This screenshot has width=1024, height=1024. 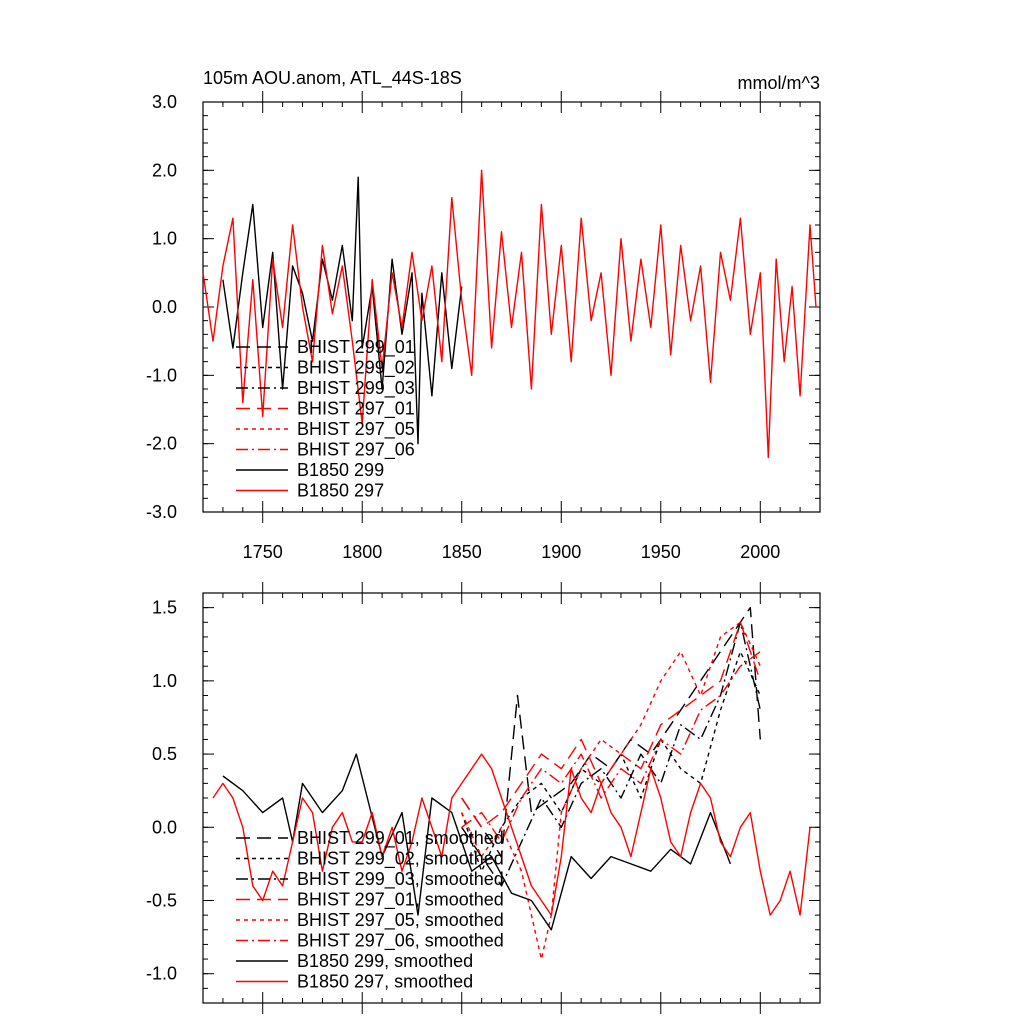 I want to click on legend-label: B1850 299, so click(x=340, y=470).